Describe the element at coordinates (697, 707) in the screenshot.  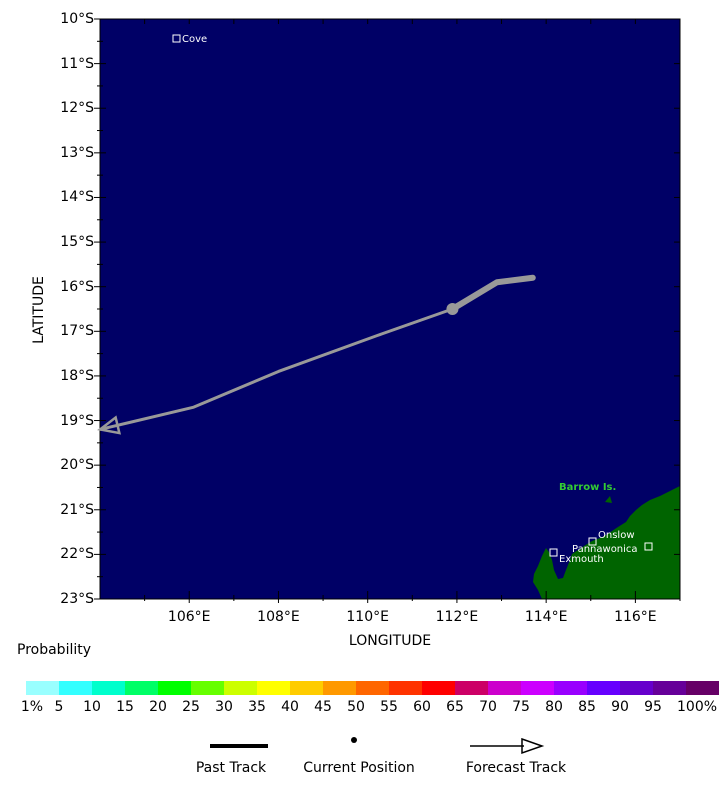
I see `colorbar-tick-label: 100%` at that location.